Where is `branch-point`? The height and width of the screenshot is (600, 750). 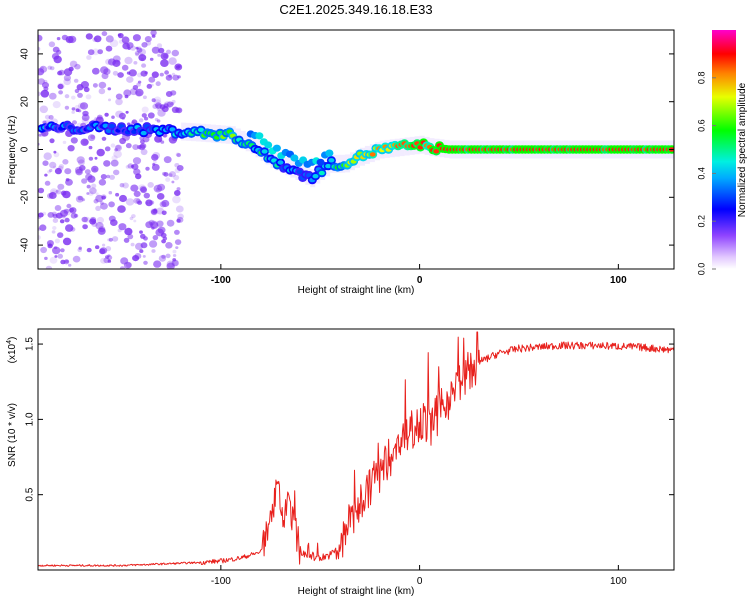 branch-point is located at coordinates (329, 153).